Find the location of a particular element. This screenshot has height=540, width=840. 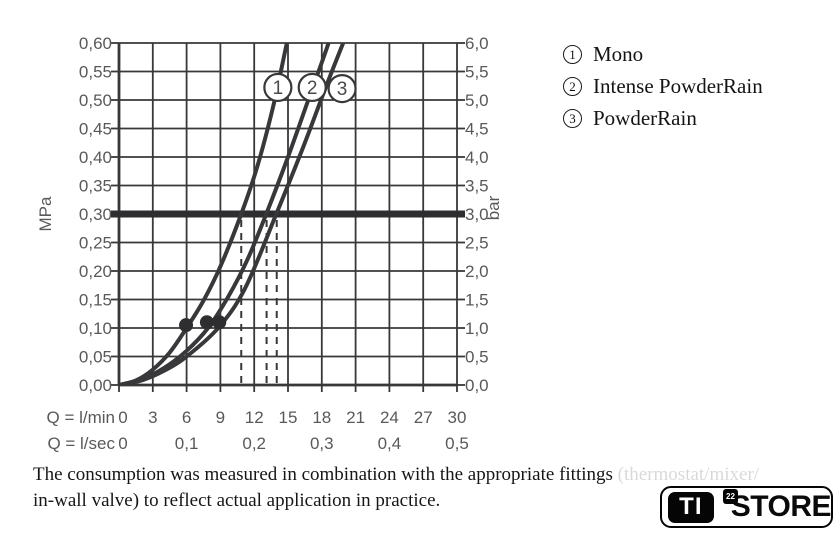

x-lmin-tick-label: 27 is located at coordinates (423, 417).